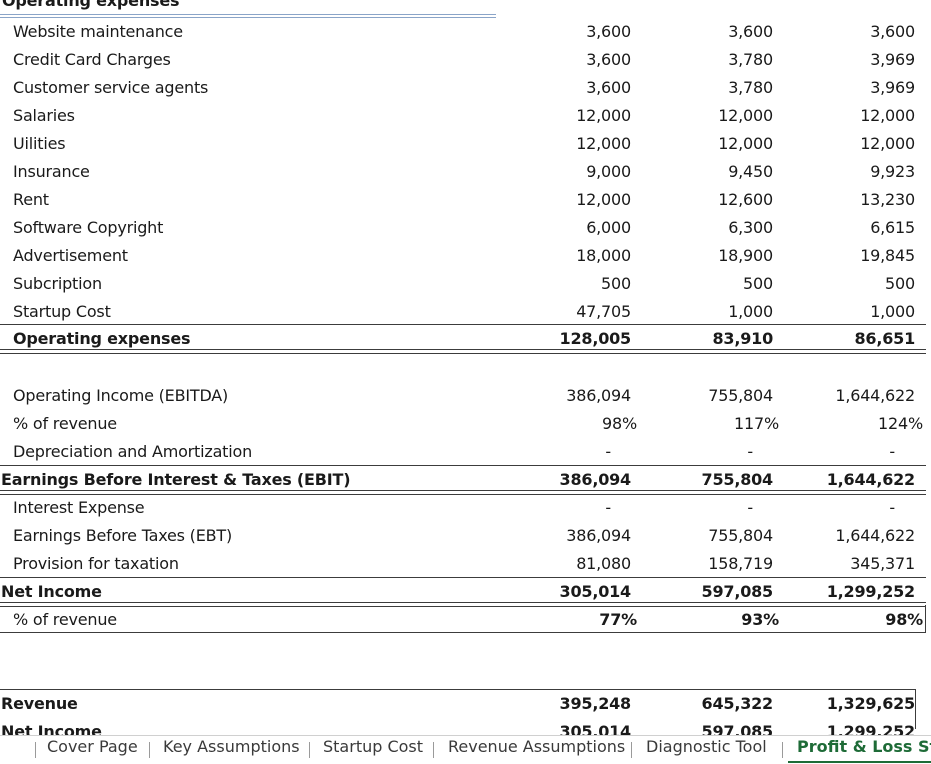  What do you see at coordinates (96, 563) in the screenshot?
I see `row-label: Provision for taxation` at bounding box center [96, 563].